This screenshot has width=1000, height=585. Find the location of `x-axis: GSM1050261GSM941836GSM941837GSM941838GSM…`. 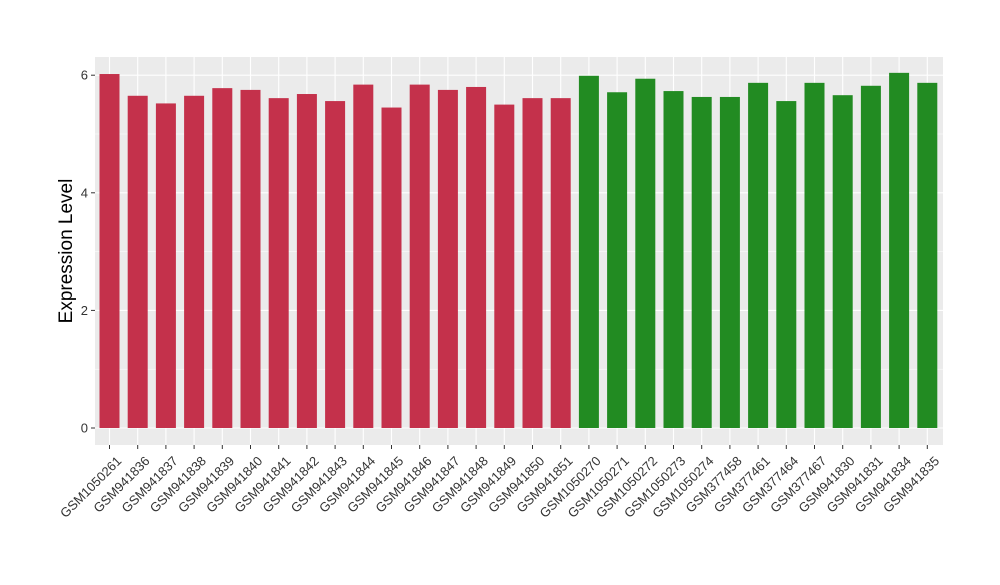

x-axis: GSM1050261GSM941836GSM941837GSM941838GSM… is located at coordinates (499, 483).